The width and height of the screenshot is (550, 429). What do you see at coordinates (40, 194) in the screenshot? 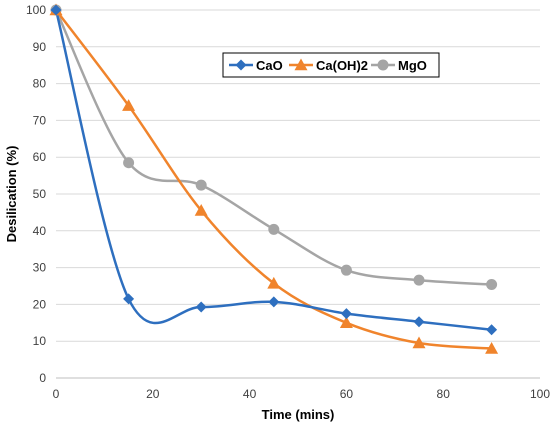
I see `y-tick-label: 50` at bounding box center [40, 194].